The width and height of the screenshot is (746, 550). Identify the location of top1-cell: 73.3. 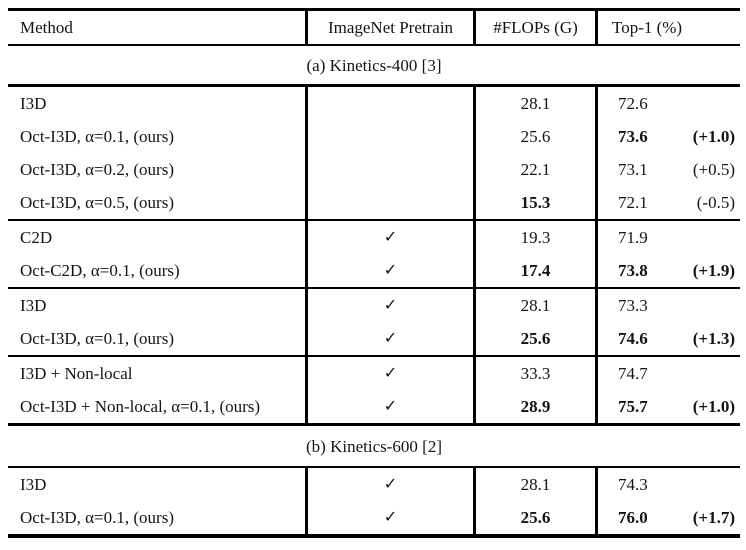
(667, 305).